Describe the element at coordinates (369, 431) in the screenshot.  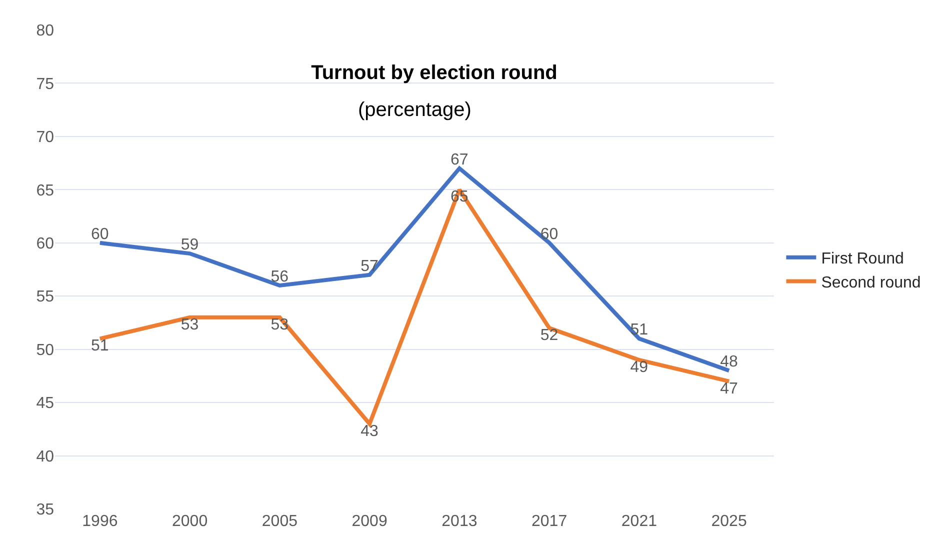
I see `data-label: 43` at that location.